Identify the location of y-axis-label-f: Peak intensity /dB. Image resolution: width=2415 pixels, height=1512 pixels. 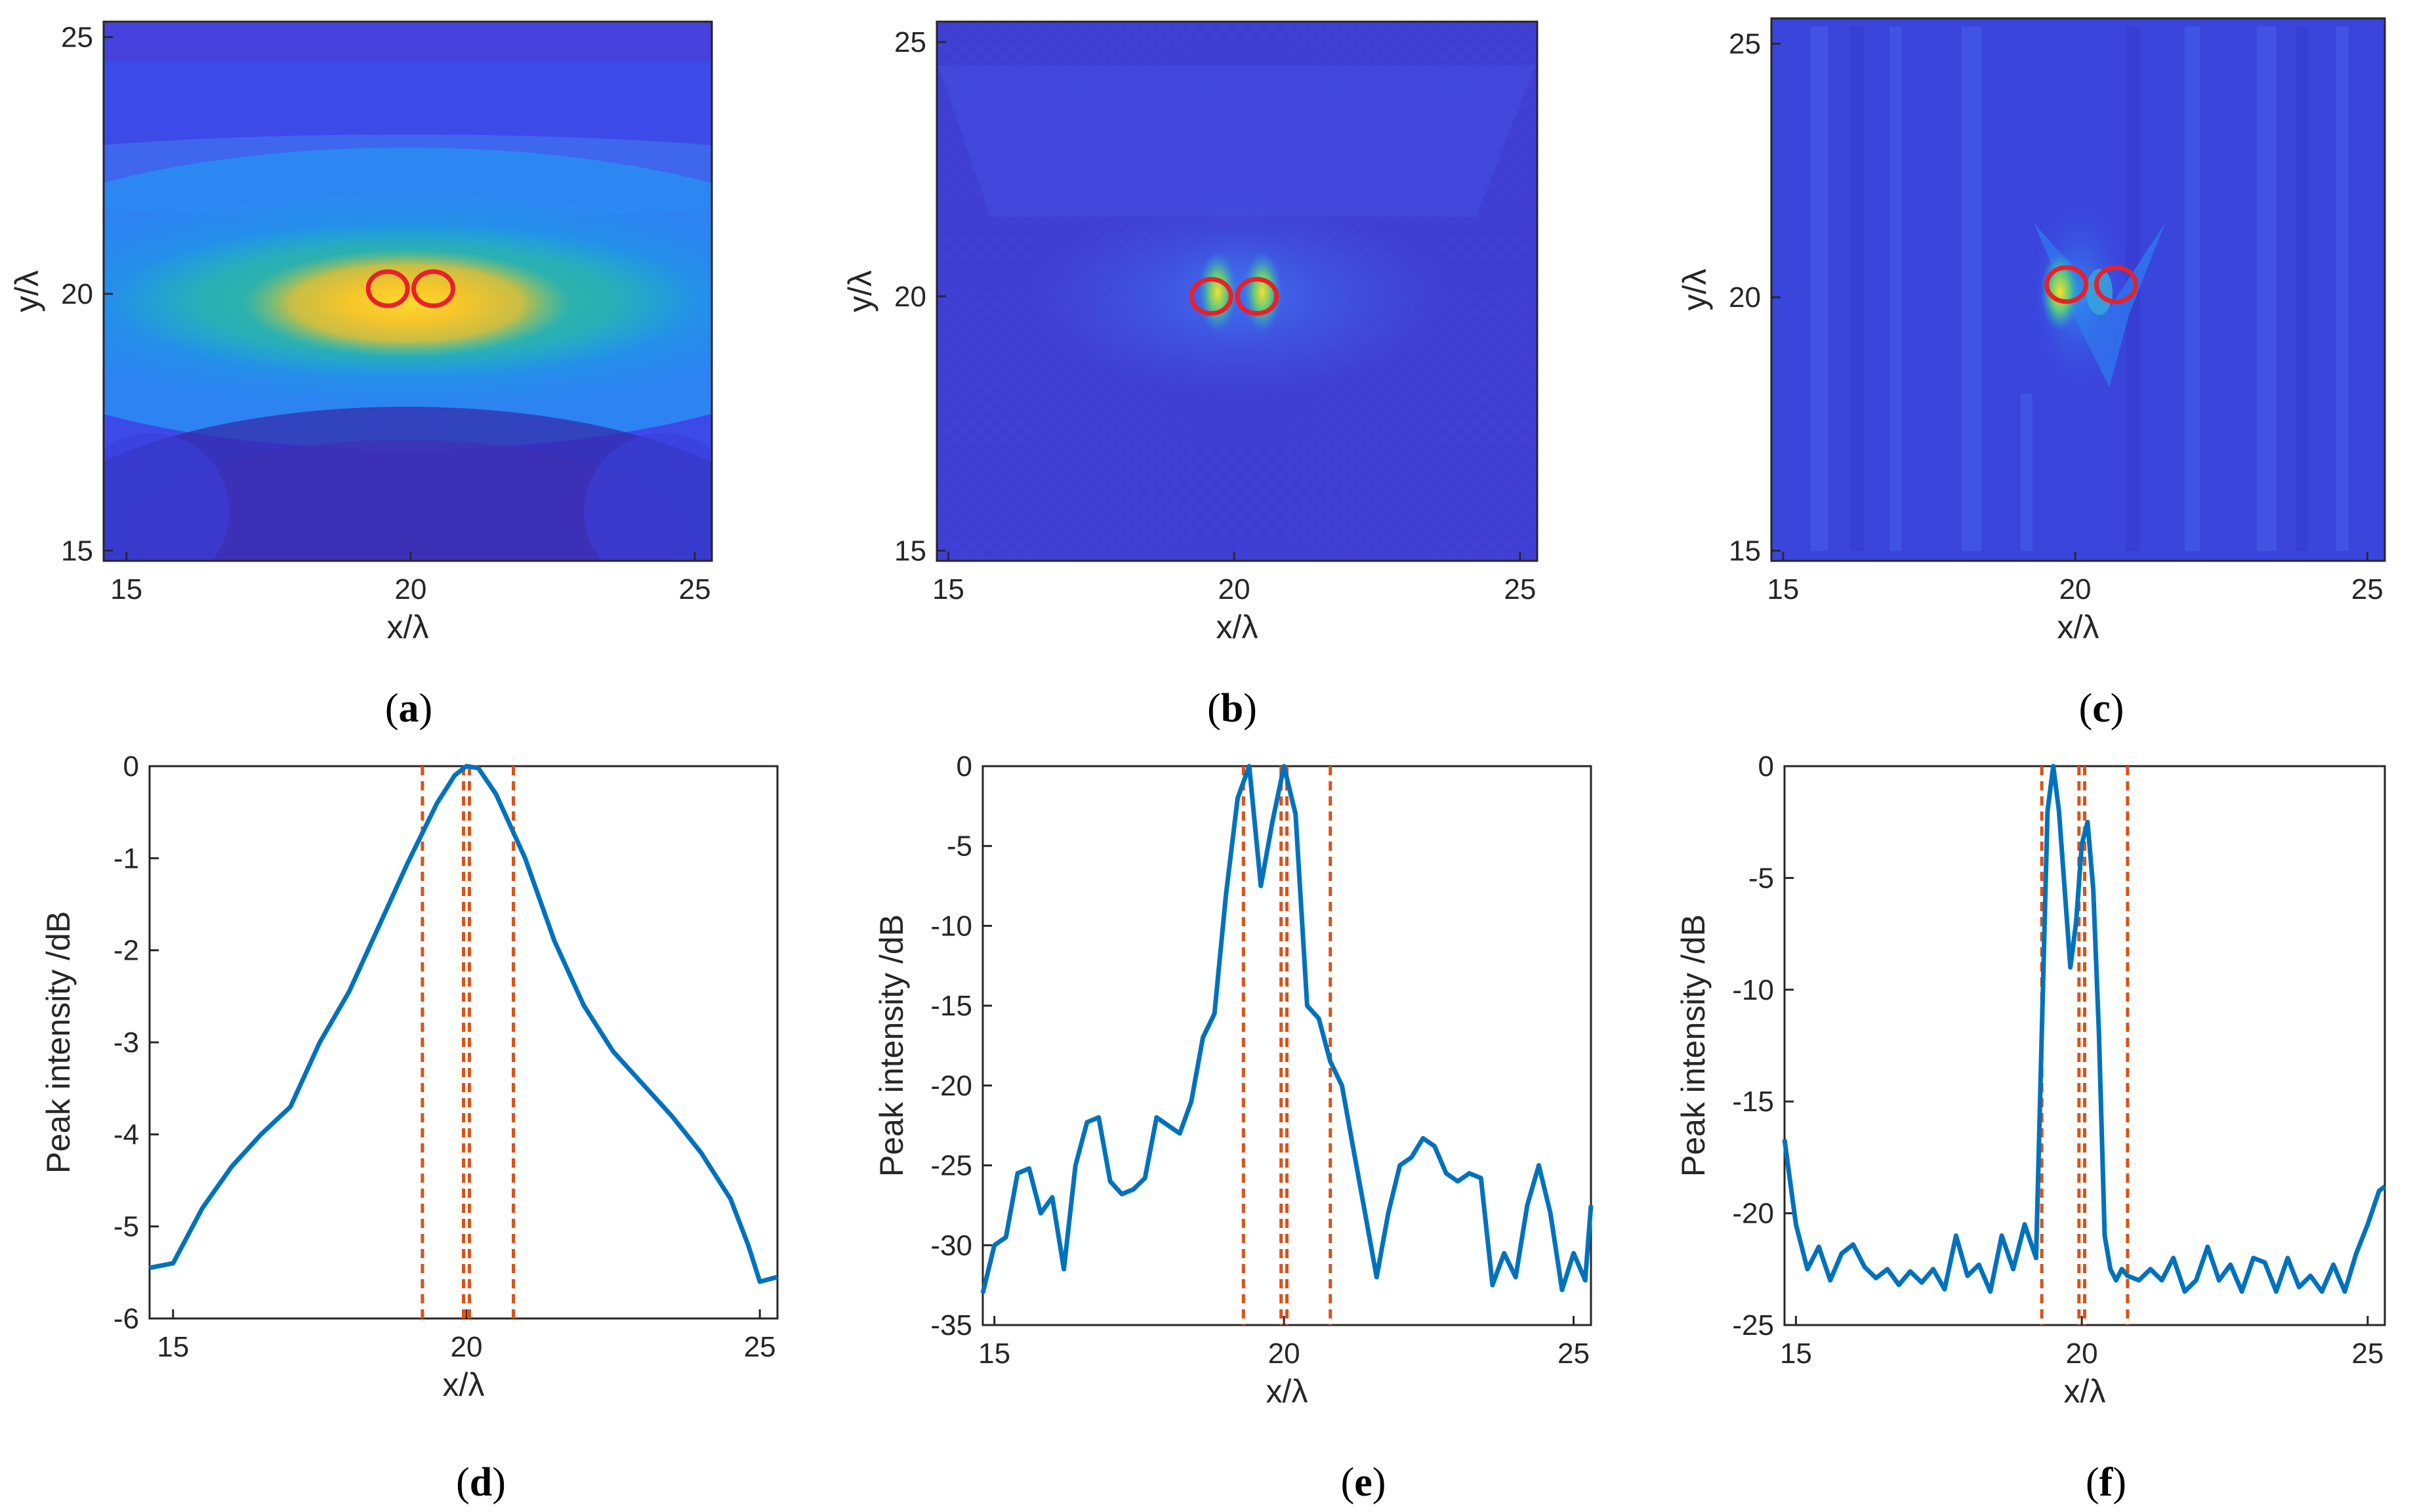
(1693, 1046).